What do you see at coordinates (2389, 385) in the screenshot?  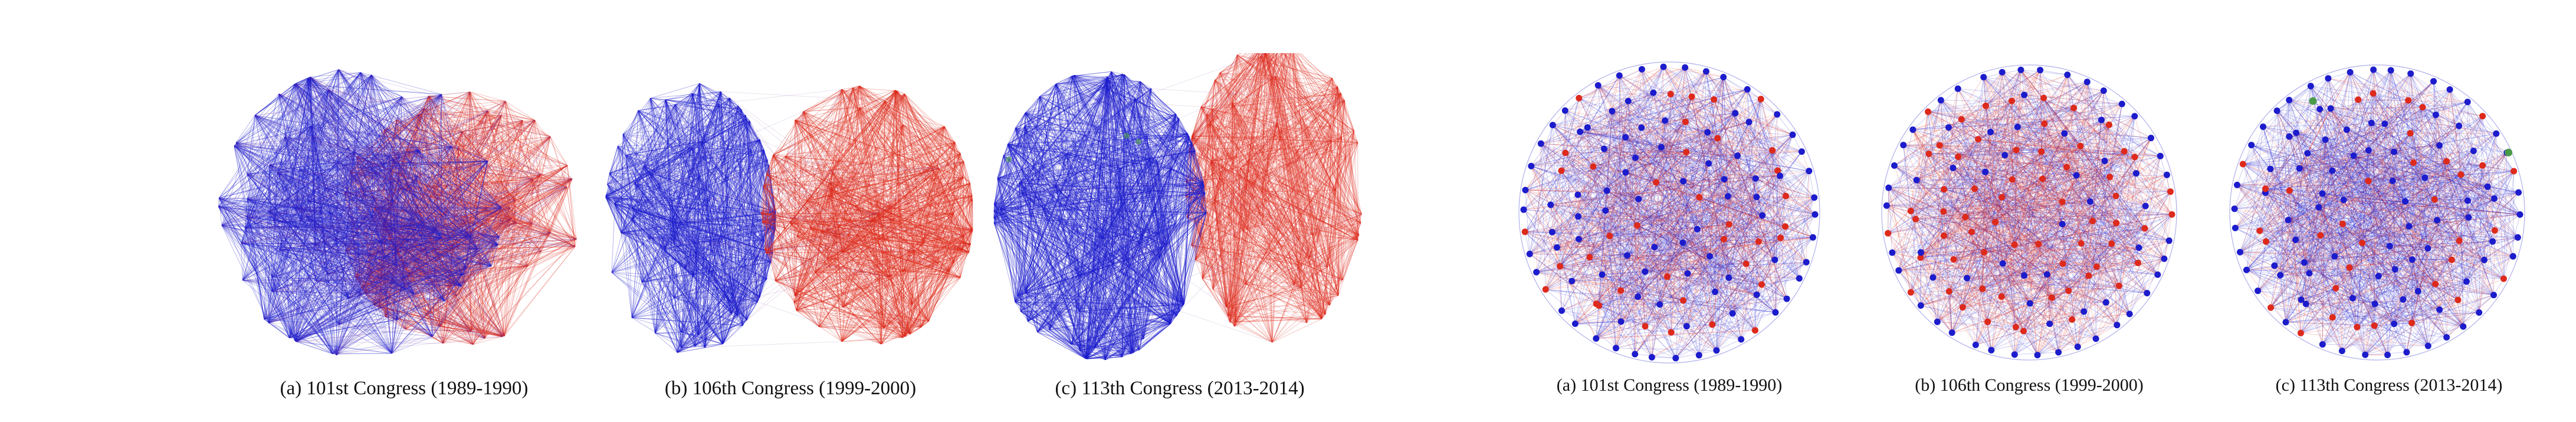 I see `caption-113th-right: (c) 113th Congress (2013-2014)` at bounding box center [2389, 385].